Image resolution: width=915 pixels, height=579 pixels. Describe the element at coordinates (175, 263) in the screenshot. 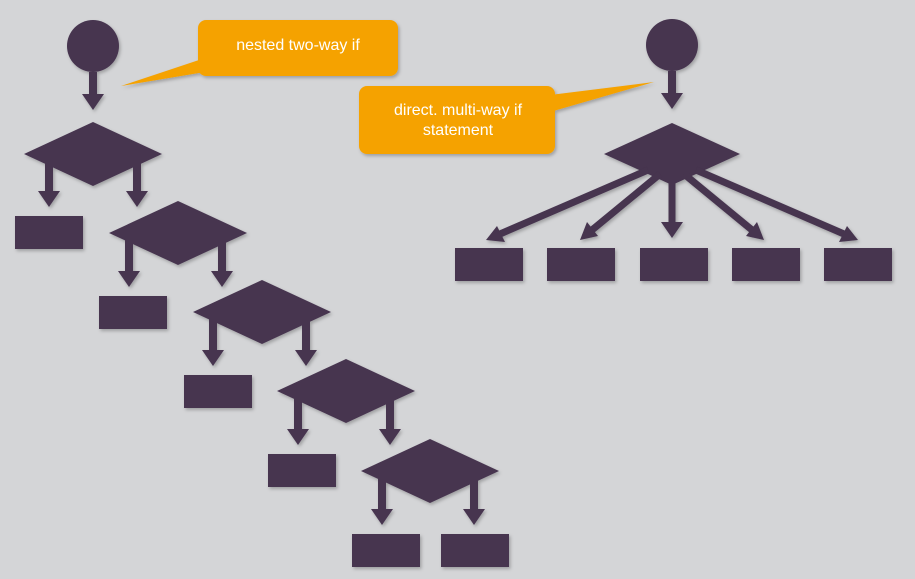

I see `nested-decision-2-arrows` at that location.